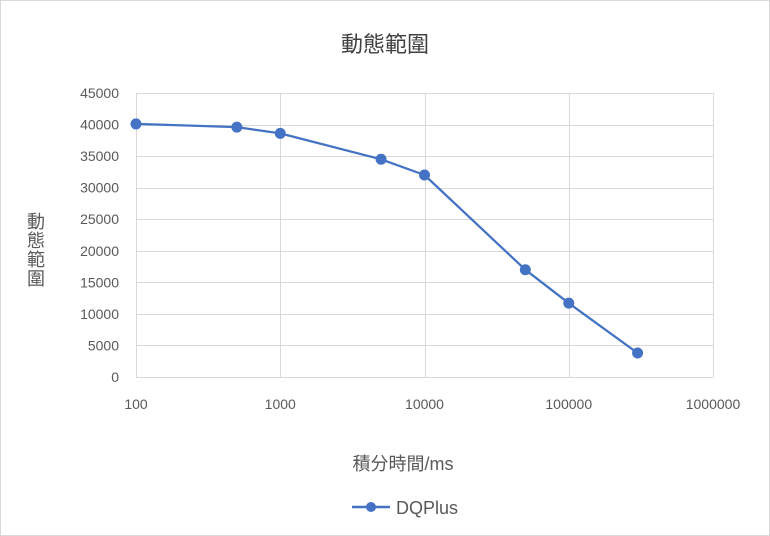  I want to click on y-tick-label: 0, so click(115, 377).